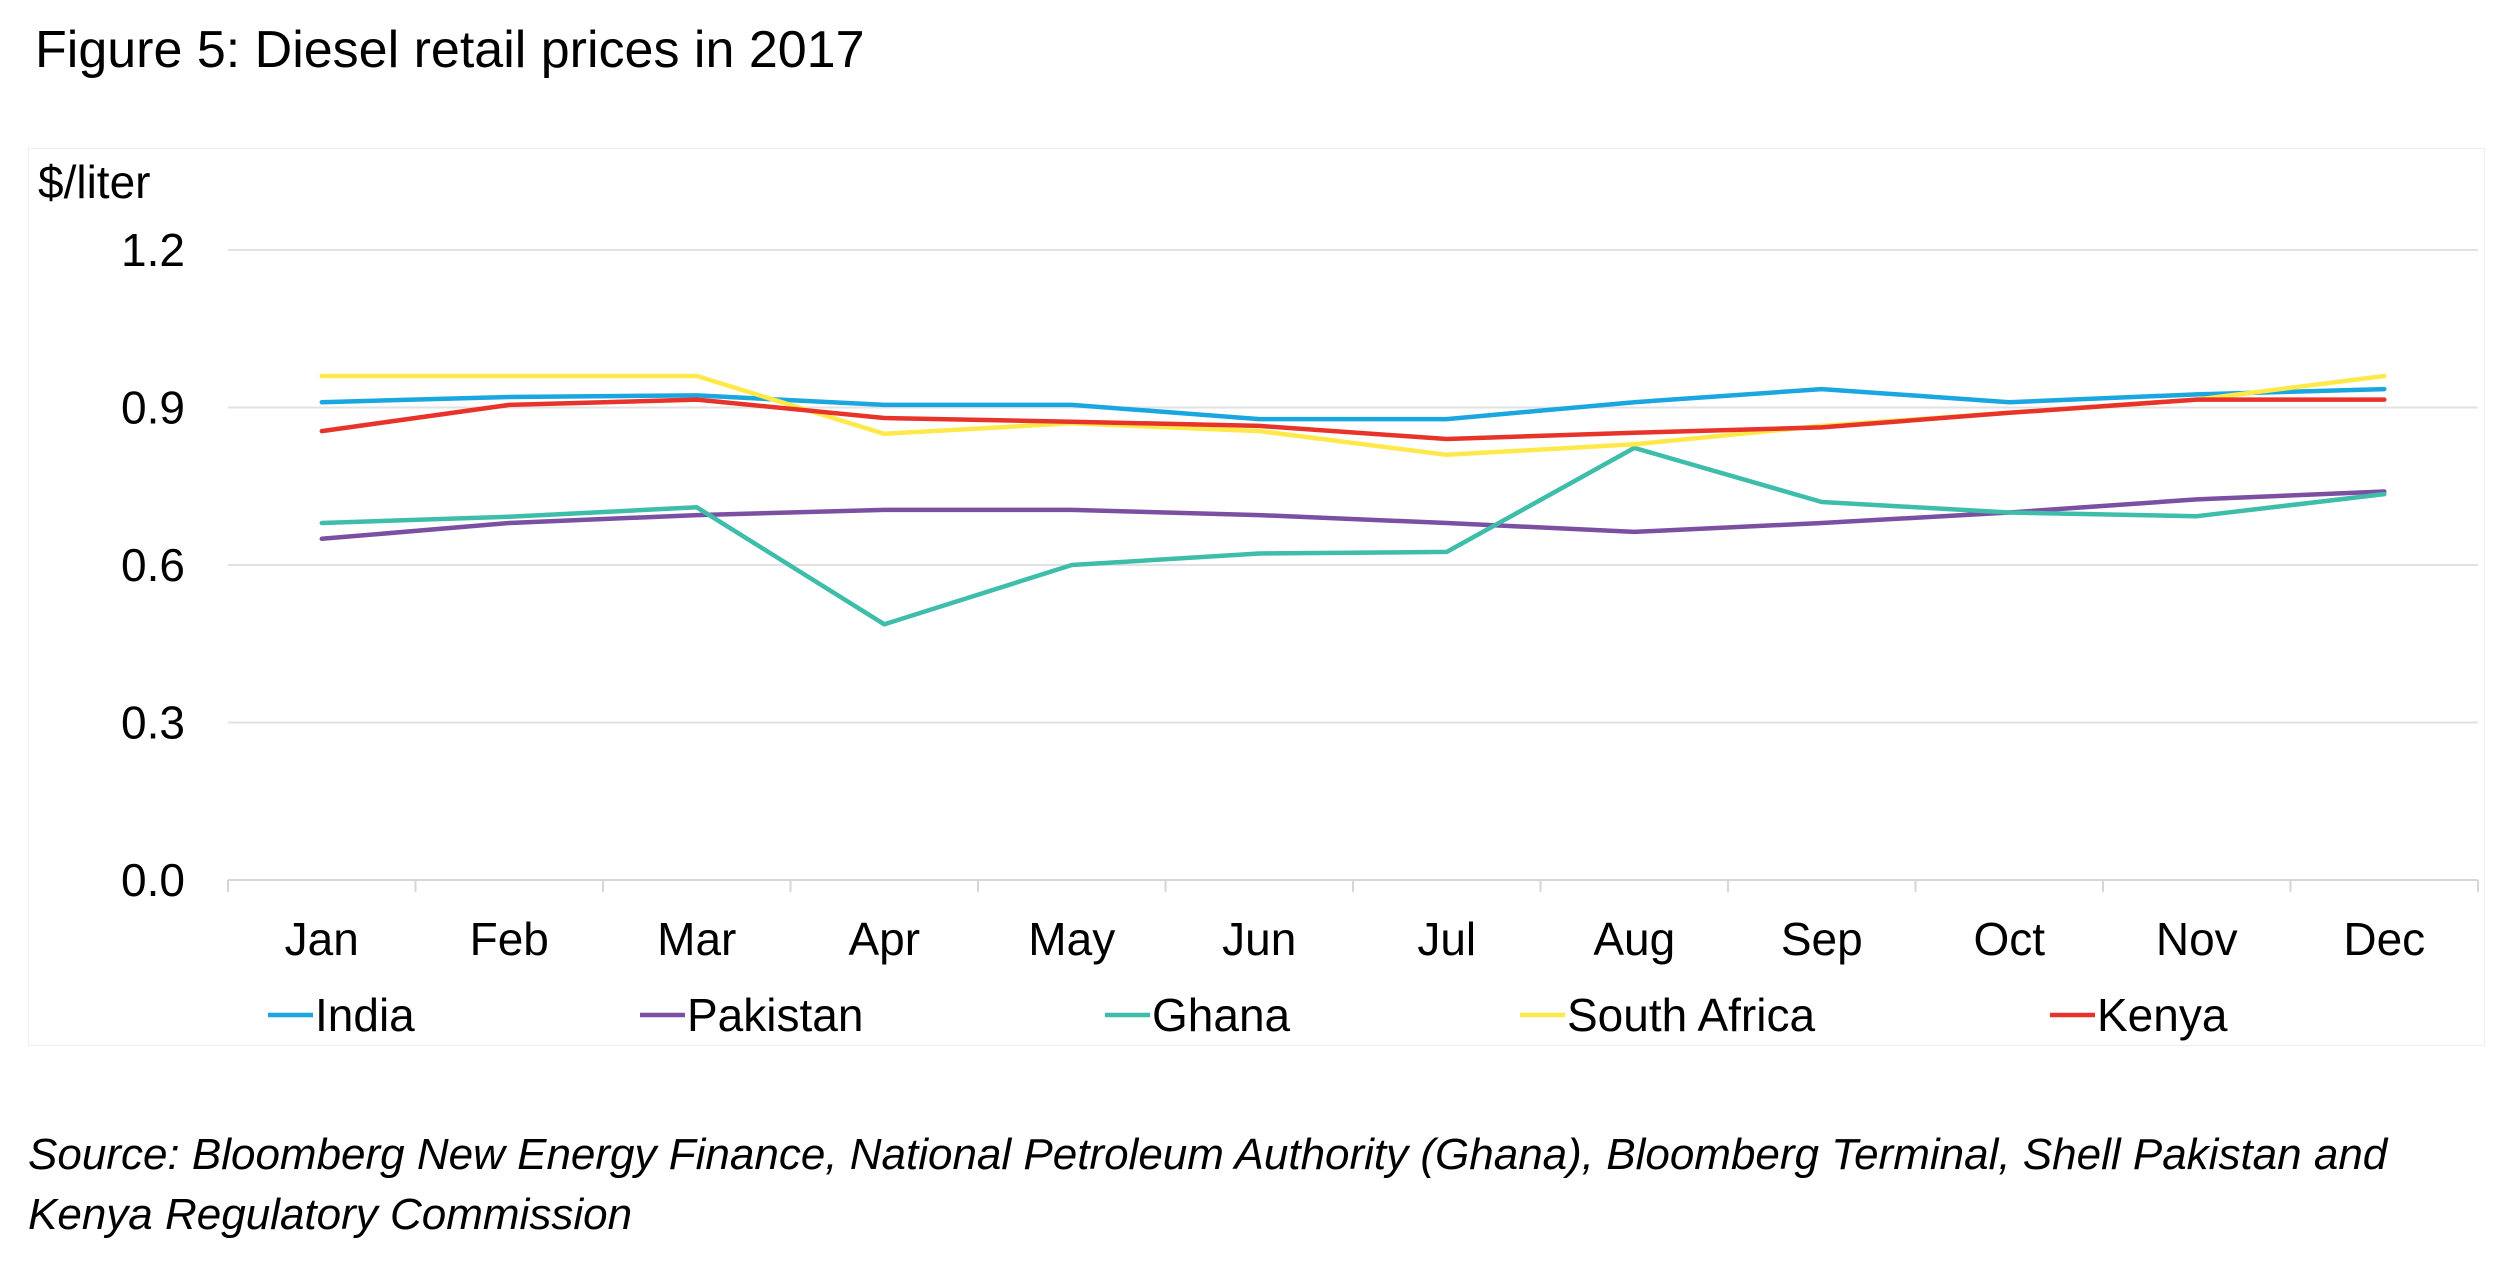 This screenshot has height=1270, width=2517. What do you see at coordinates (2384, 939) in the screenshot?
I see `x-tick-label: Dec` at bounding box center [2384, 939].